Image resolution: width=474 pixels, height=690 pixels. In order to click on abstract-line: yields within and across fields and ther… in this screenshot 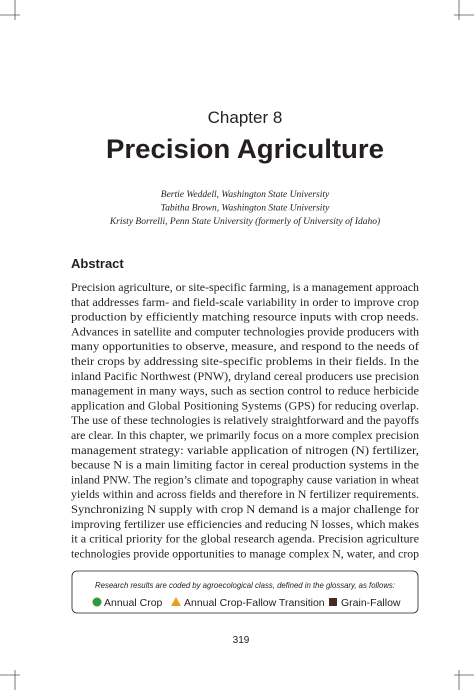, I will do `click(245, 495)`.